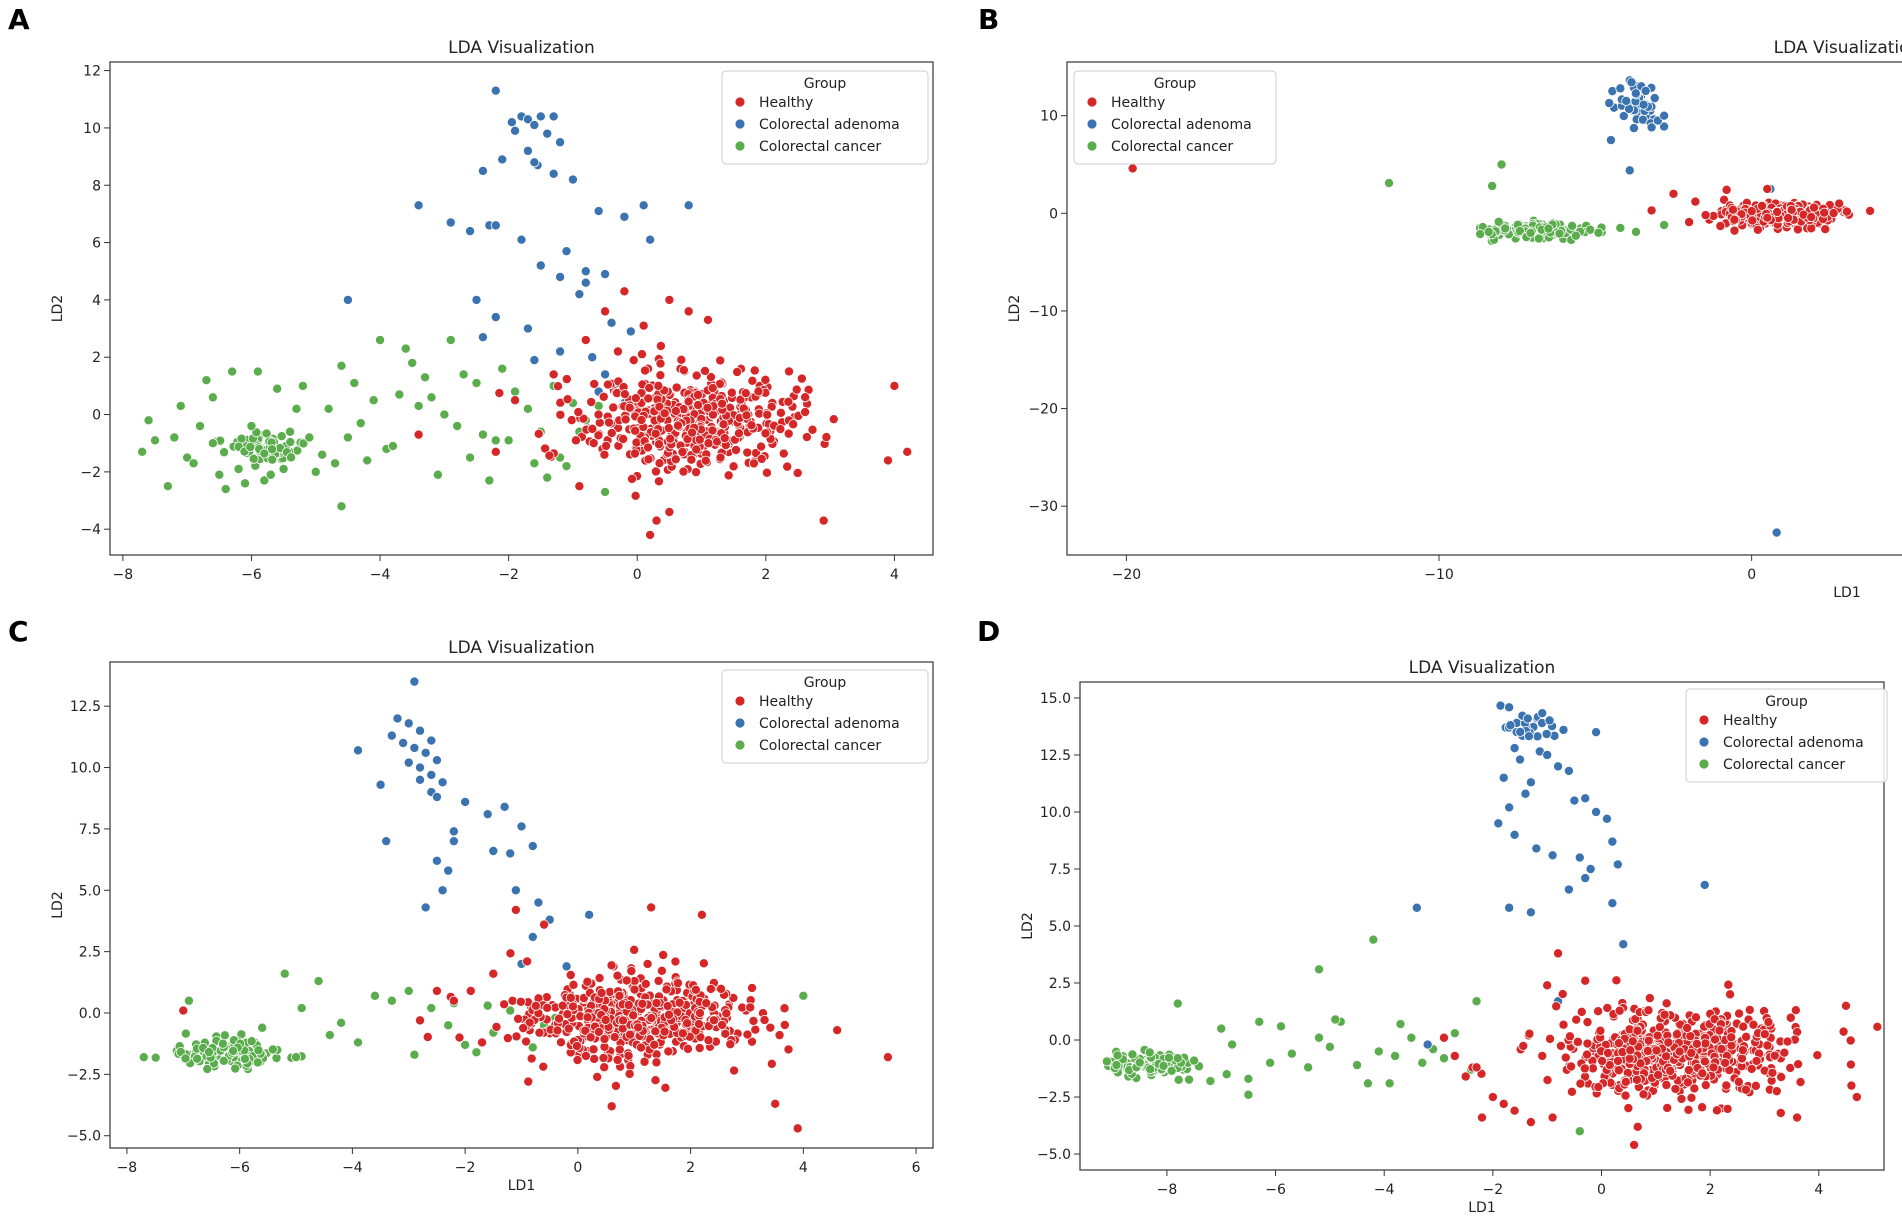  Describe the element at coordinates (90, 1014) in the screenshot. I see `y-tick-label: 0.0` at that location.